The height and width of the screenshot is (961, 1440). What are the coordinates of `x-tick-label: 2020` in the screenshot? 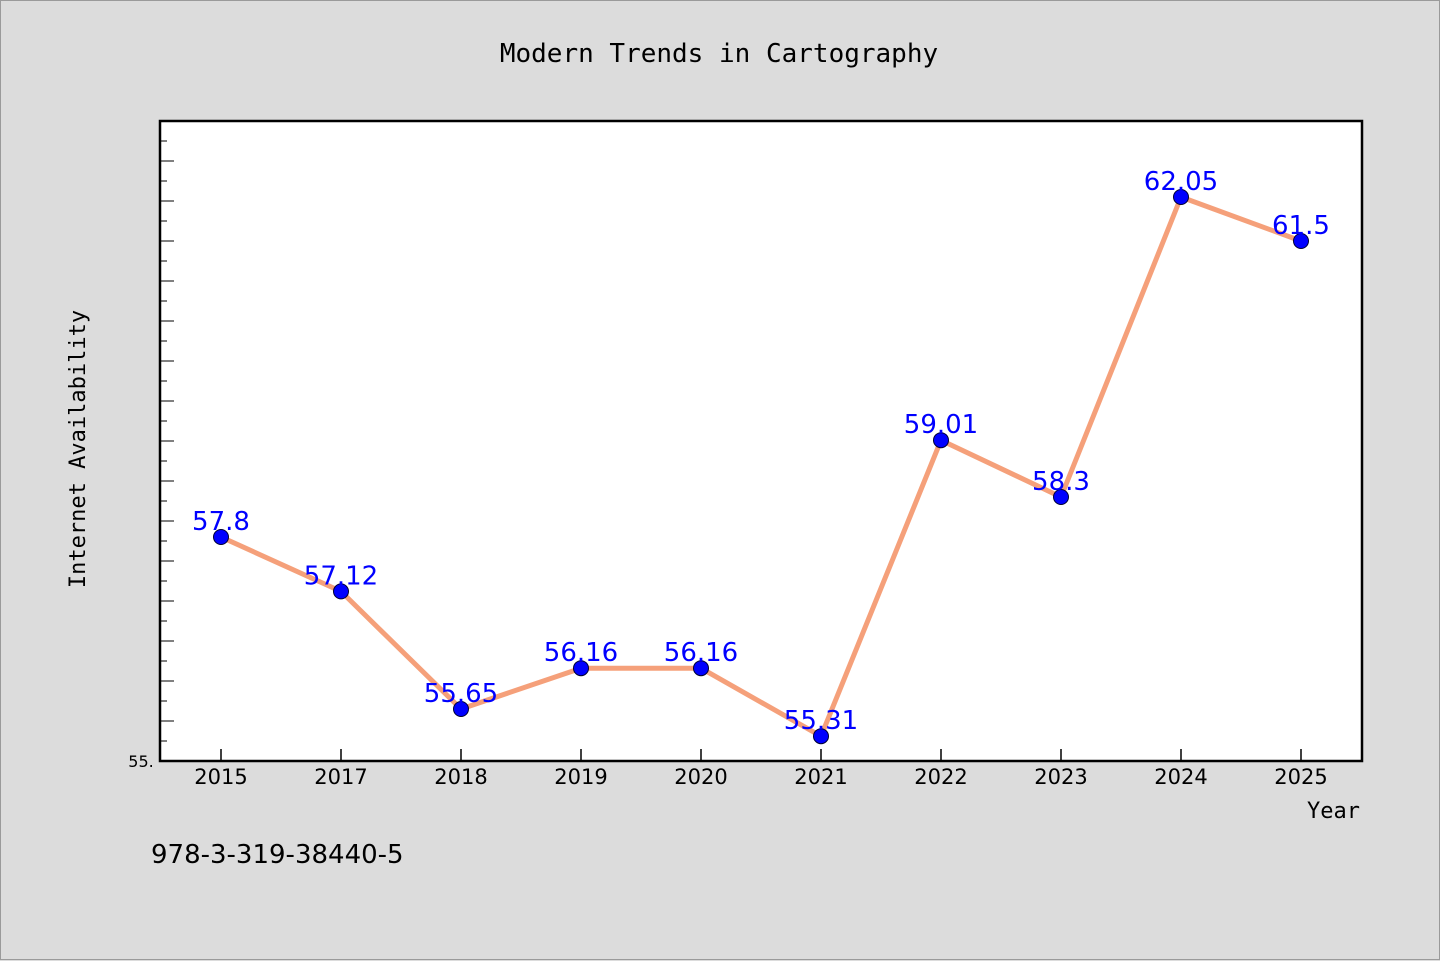 It's located at (700, 777).